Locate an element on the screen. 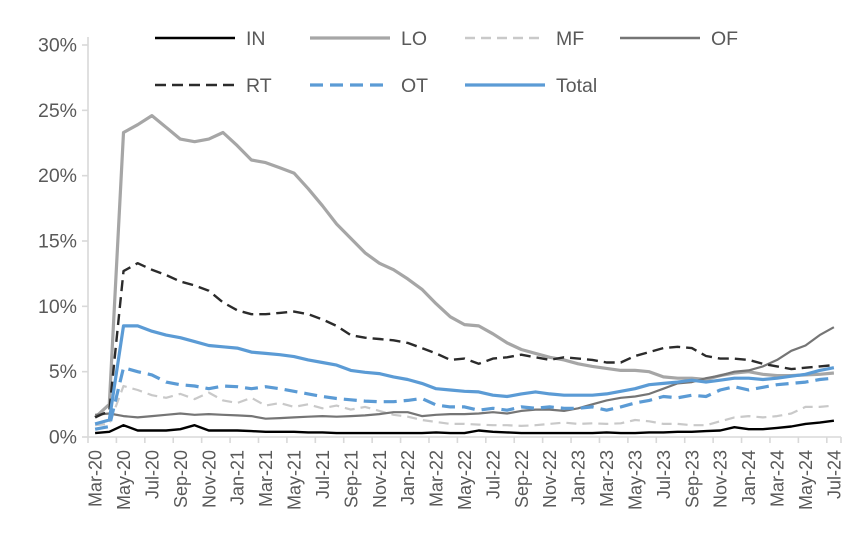  x-axis-tick-label: May-24 is located at coordinates (806, 480).